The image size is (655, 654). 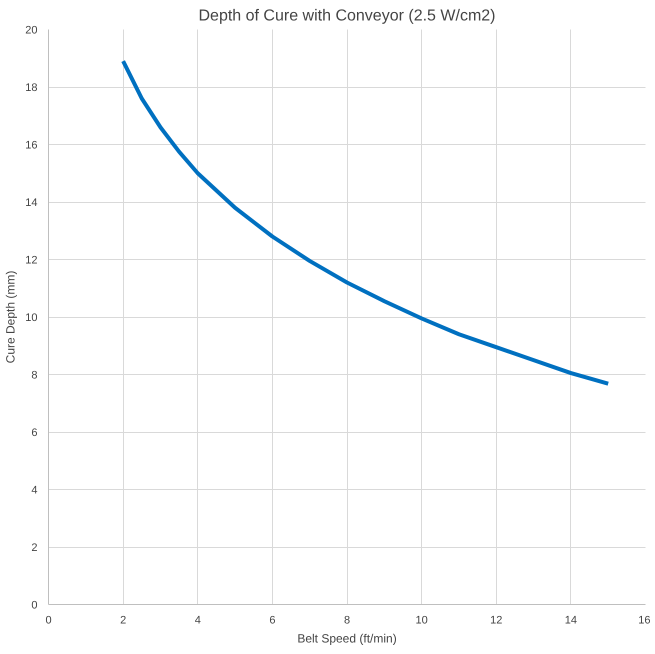 I want to click on y-axis-title: Cure Depth (mm), so click(x=10, y=317).